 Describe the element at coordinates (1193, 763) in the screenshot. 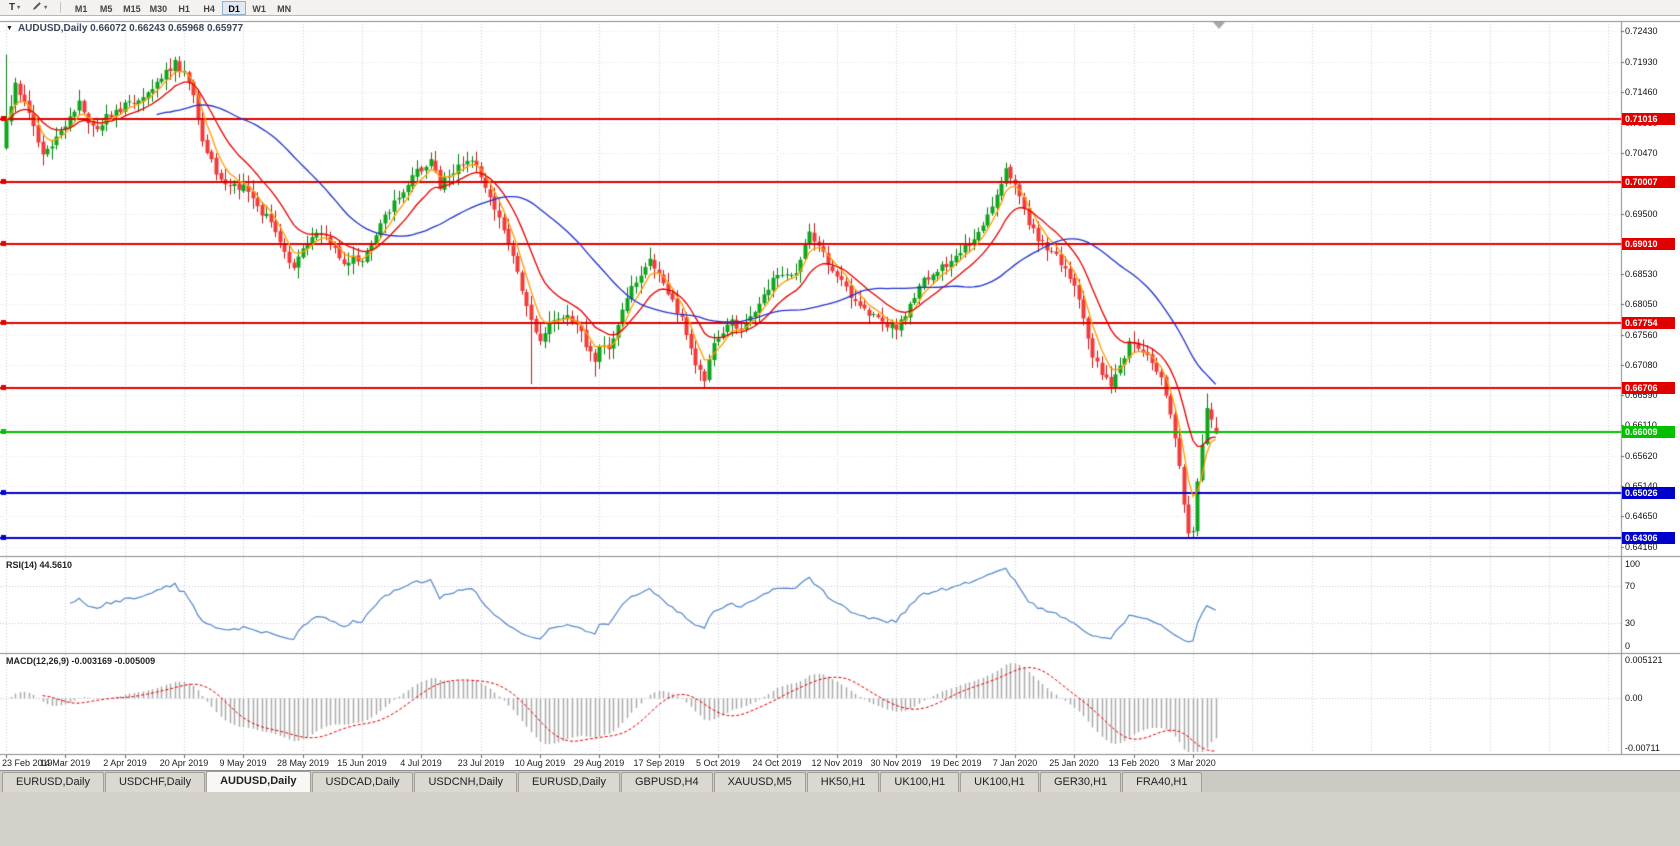

I see `date-axis-label: 3 Mar 2020` at that location.